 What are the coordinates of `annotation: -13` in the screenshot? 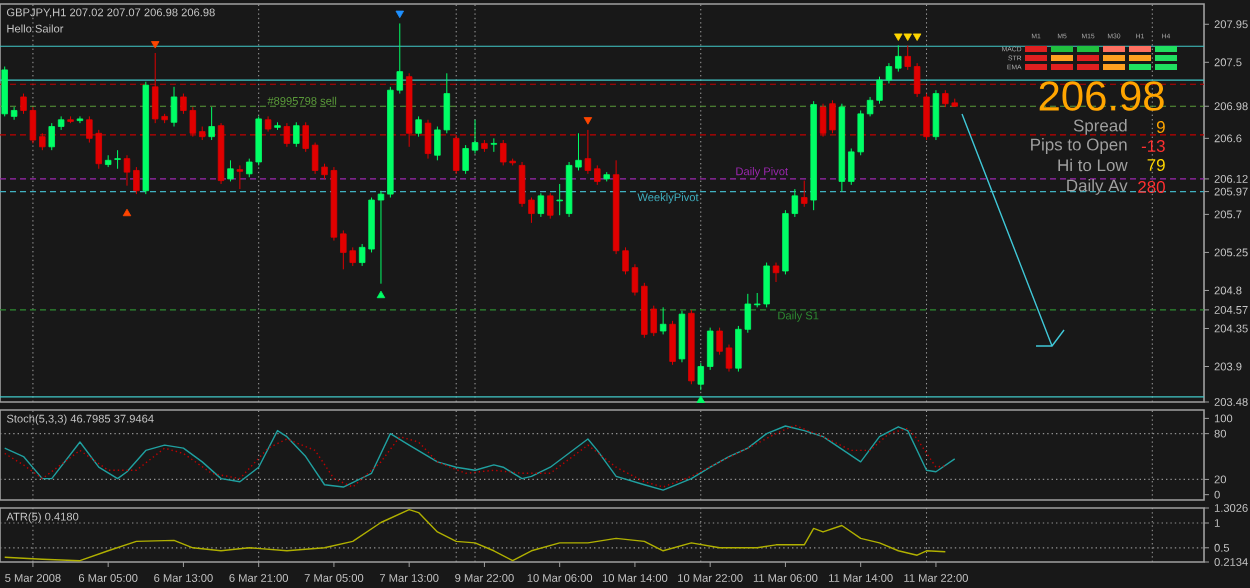 It's located at (1153, 146).